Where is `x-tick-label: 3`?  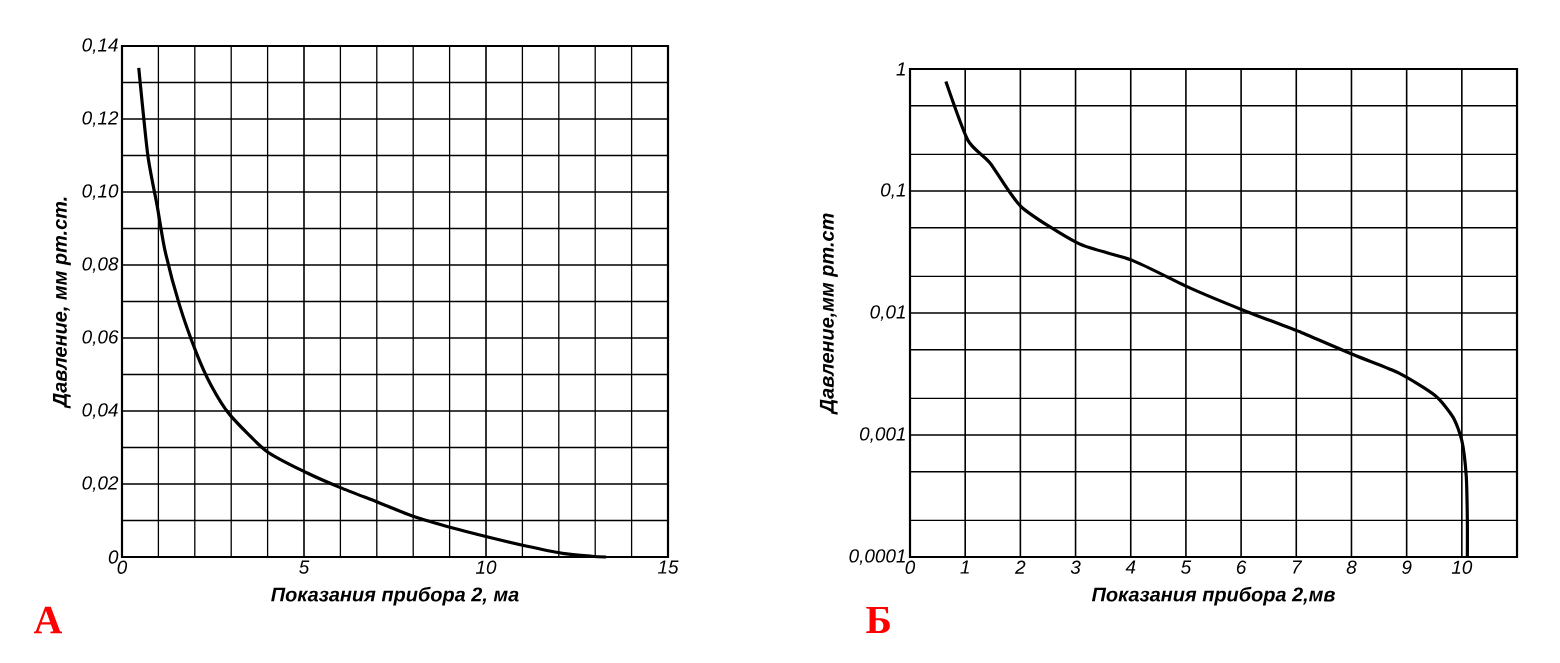 x-tick-label: 3 is located at coordinates (1075, 567).